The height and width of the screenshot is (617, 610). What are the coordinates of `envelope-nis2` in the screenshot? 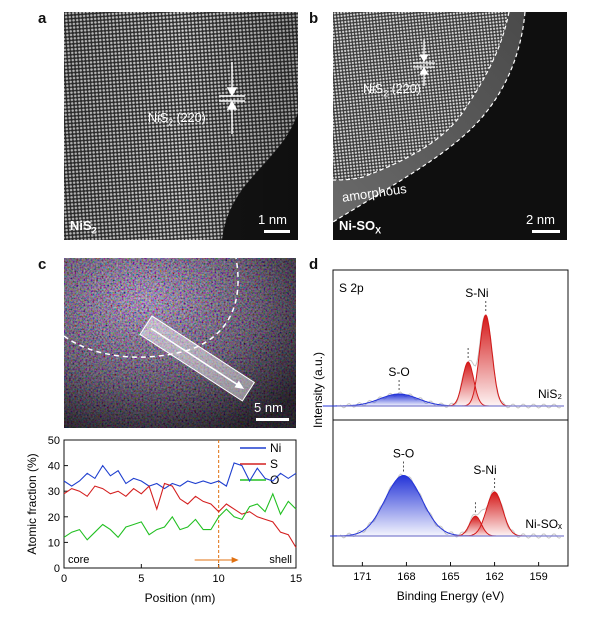 It's located at (450, 362).